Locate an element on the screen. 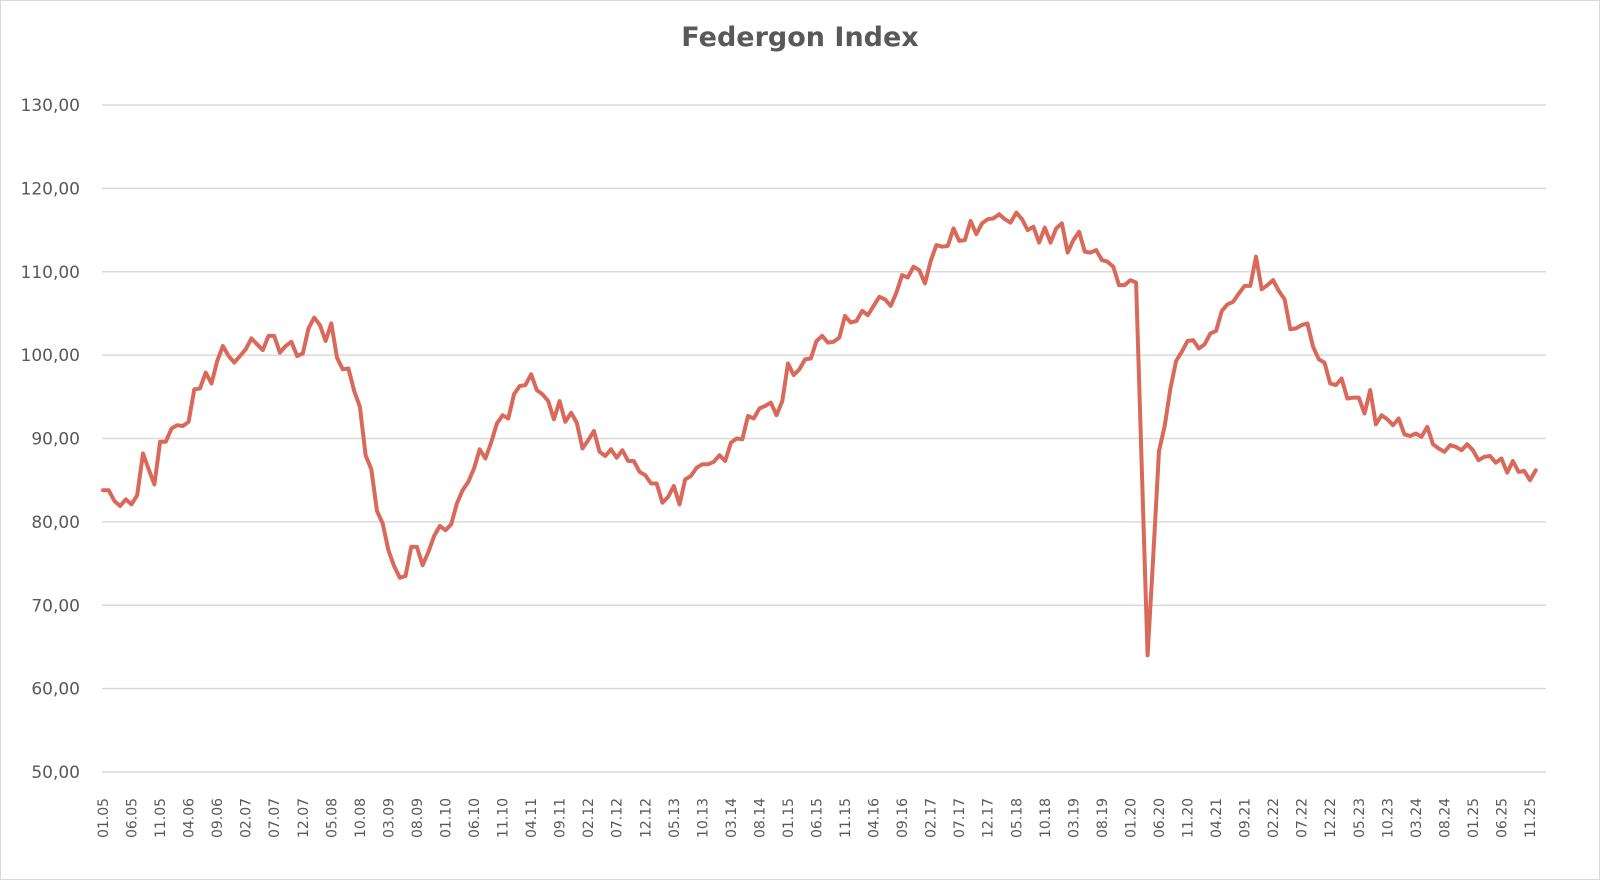  y-tick-label: 90,00 is located at coordinates (55, 440).